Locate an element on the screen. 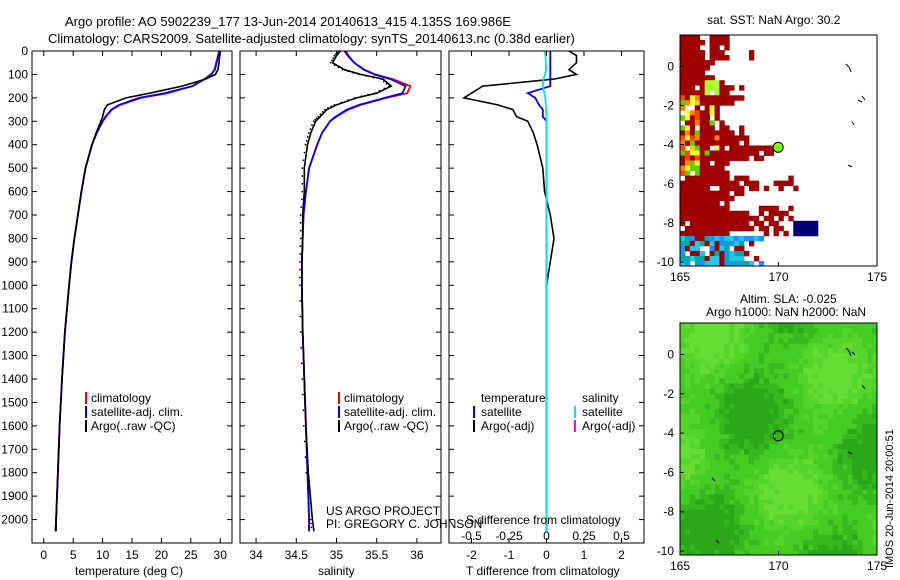 Image resolution: width=900 pixels, height=580 pixels. sst-map-coastline is located at coordinates (855, 115).